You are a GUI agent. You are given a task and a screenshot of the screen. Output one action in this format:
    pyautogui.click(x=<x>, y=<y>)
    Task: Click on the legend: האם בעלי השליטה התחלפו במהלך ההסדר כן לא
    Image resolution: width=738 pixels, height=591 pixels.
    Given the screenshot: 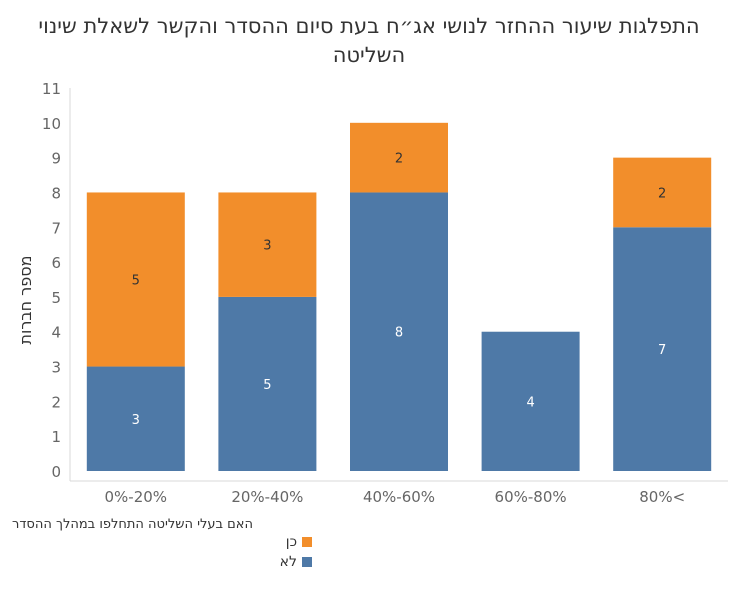 What is the action you would take?
    pyautogui.click(x=162, y=544)
    